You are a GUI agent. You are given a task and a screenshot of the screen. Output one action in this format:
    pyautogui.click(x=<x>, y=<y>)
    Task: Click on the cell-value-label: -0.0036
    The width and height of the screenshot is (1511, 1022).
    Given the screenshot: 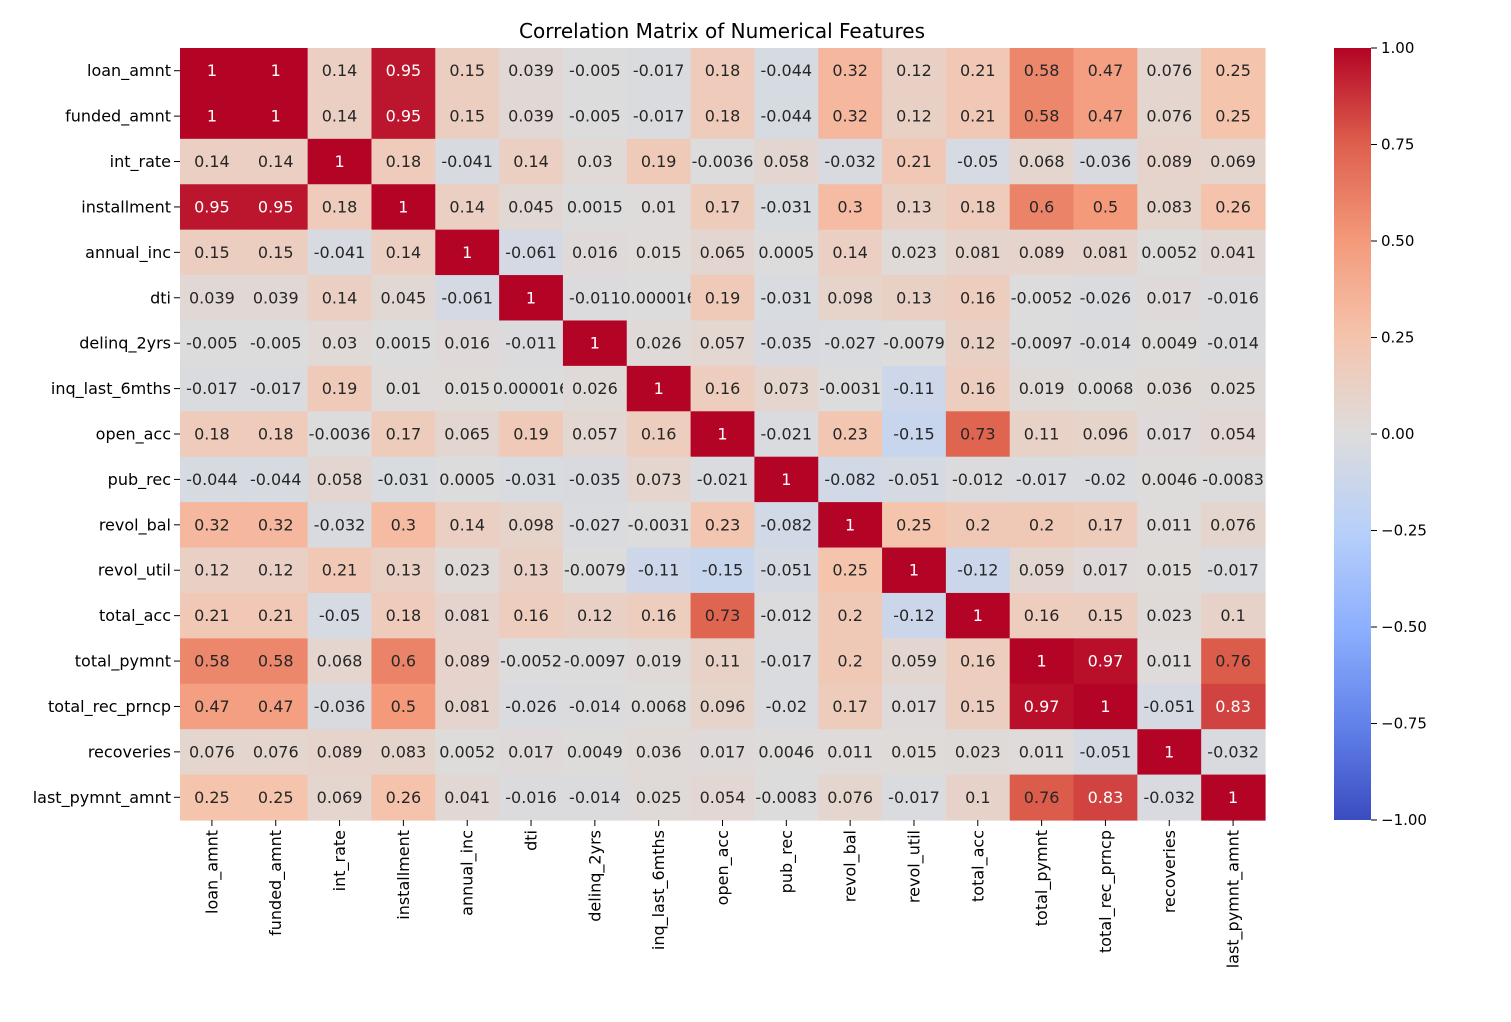 What is the action you would take?
    pyautogui.click(x=340, y=434)
    